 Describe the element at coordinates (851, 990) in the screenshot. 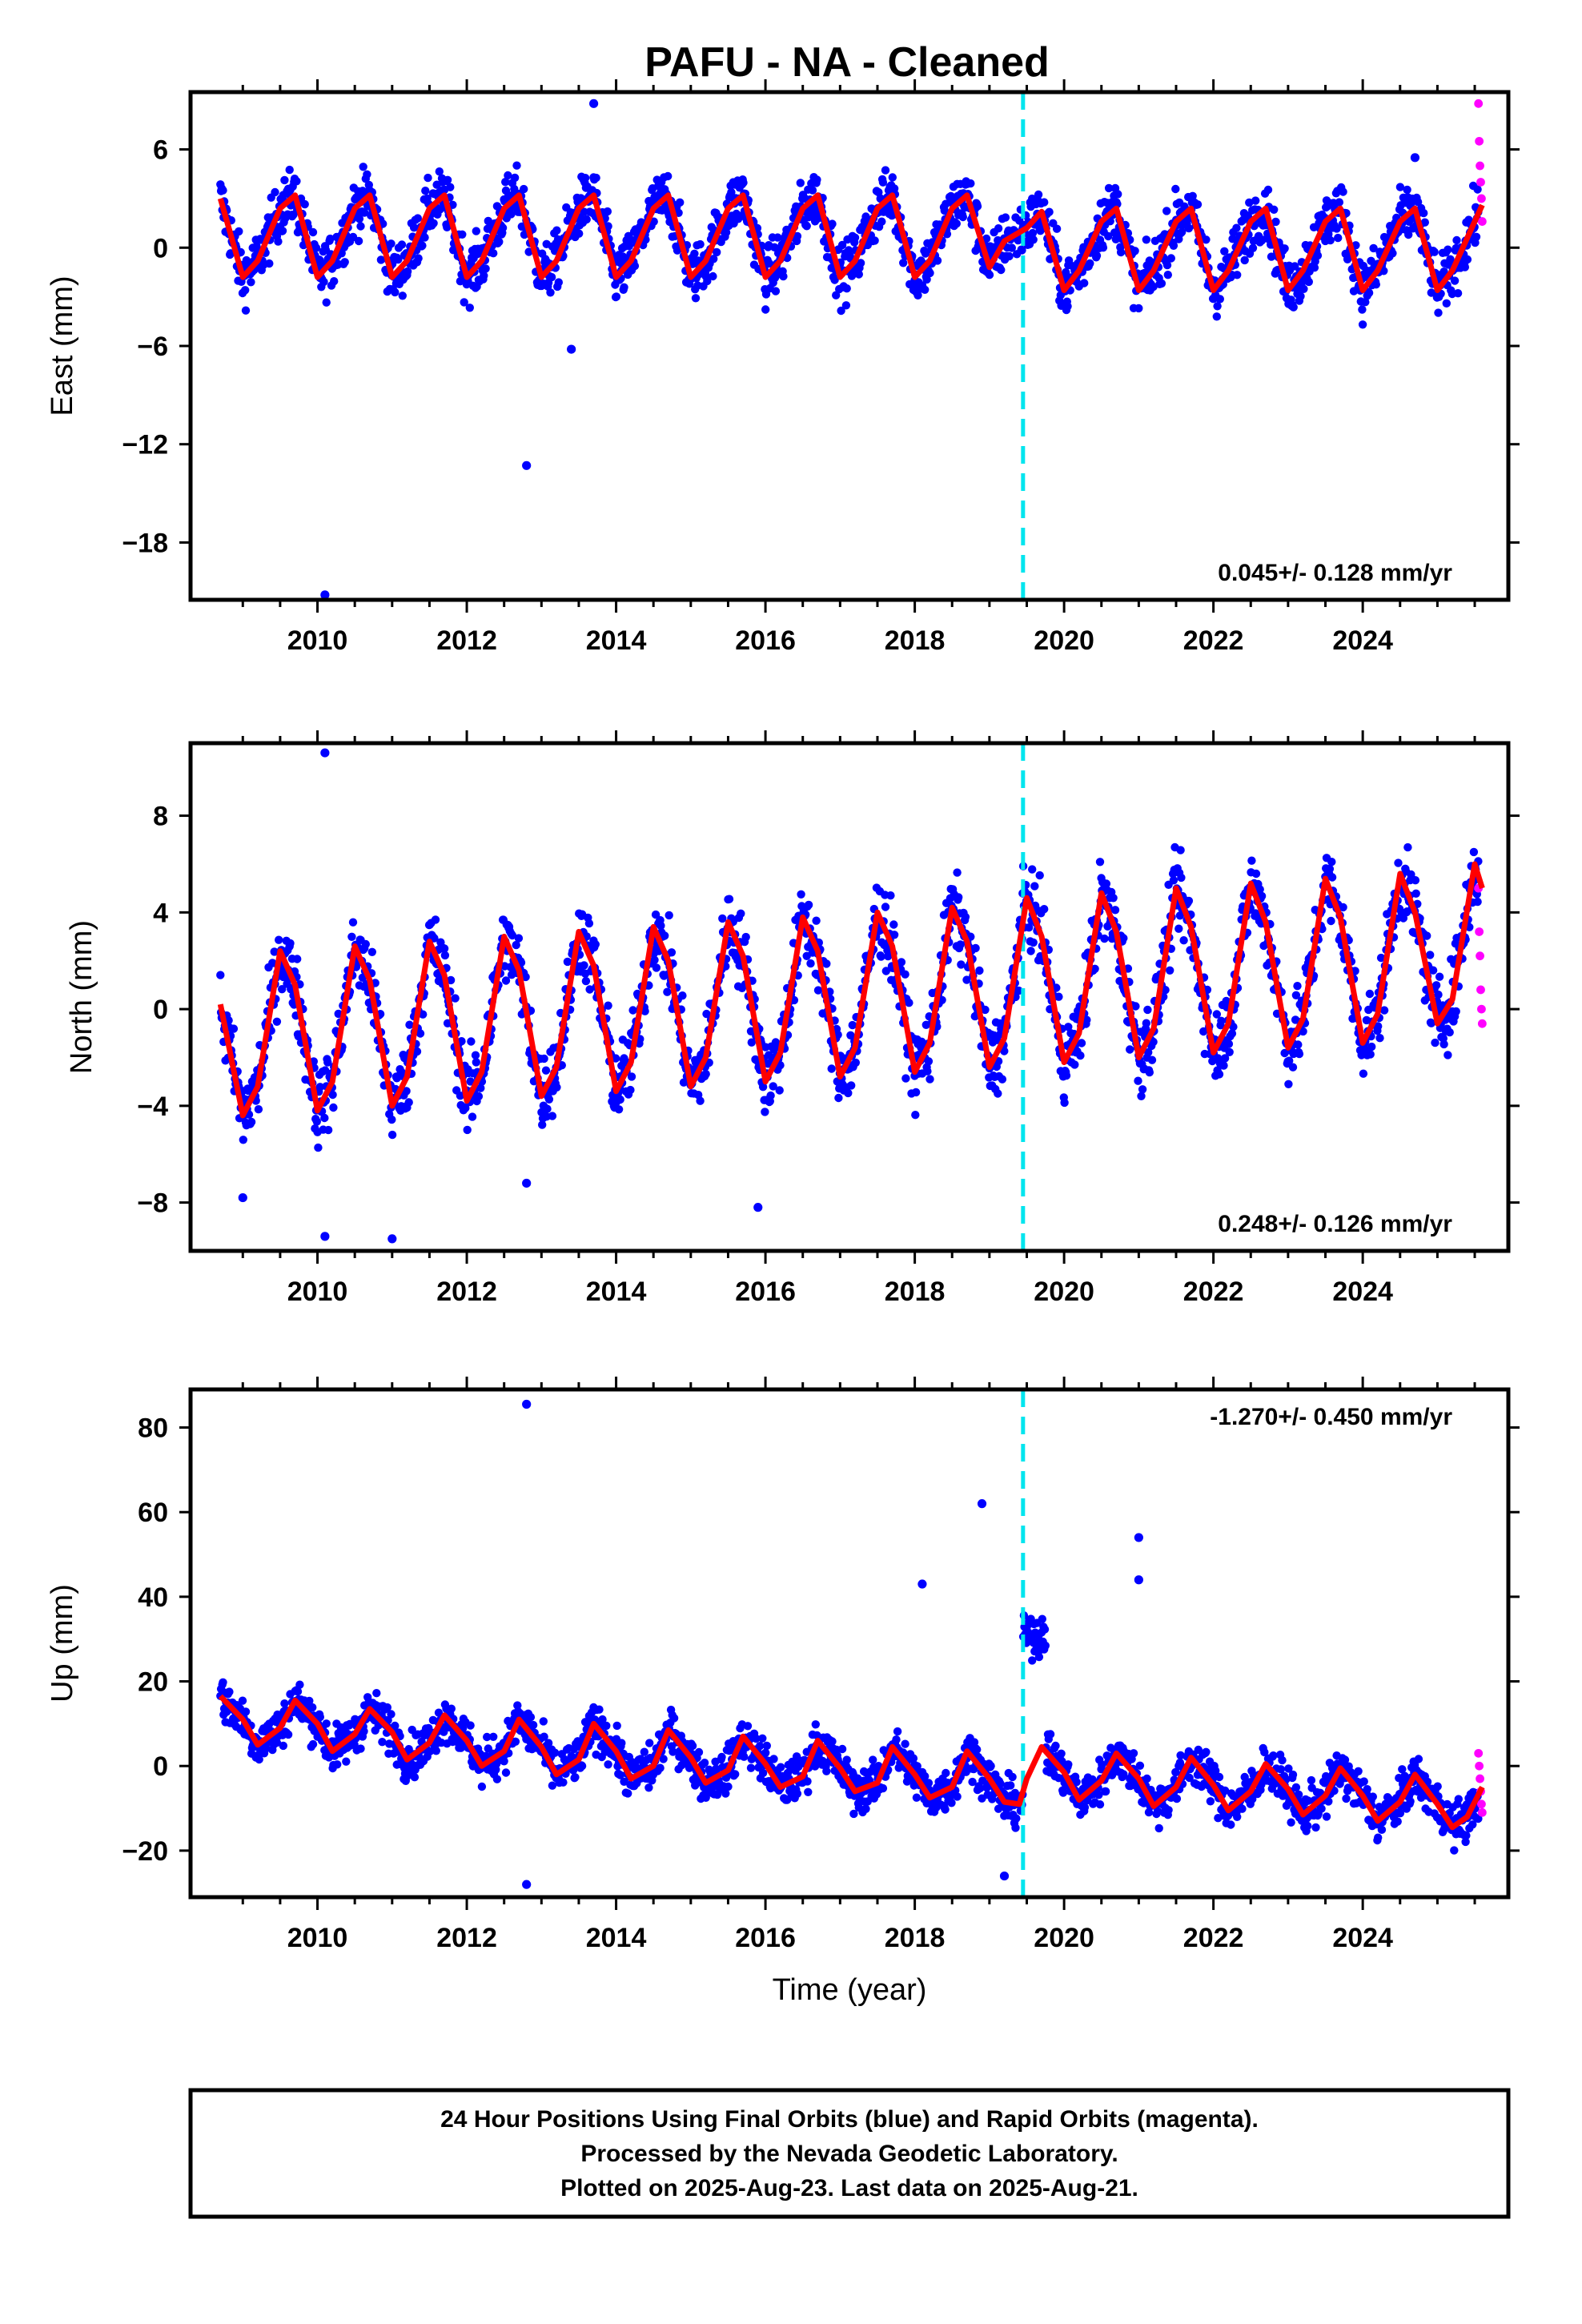

I see `north-model-curve` at that location.